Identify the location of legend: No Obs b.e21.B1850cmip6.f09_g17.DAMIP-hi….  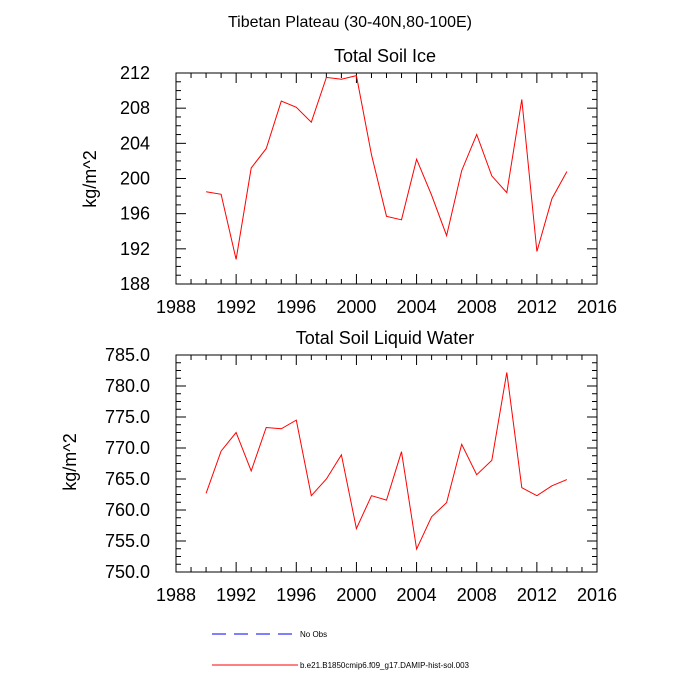
(341, 650).